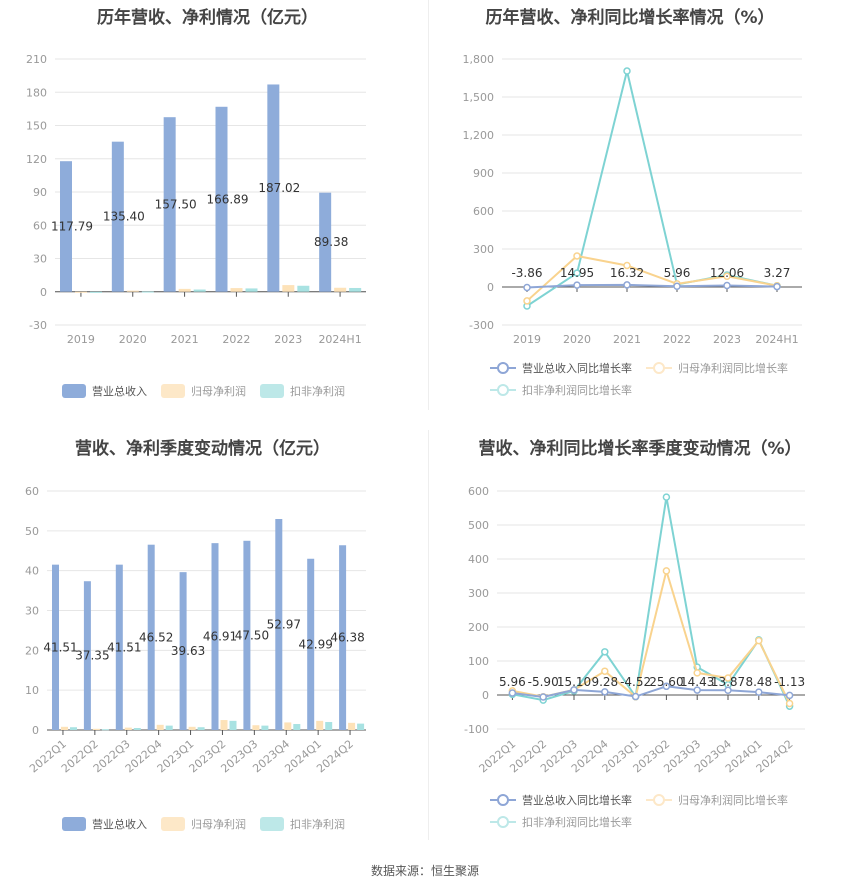 This screenshot has height=891, width=850. What do you see at coordinates (228, 199) in the screenshot?
I see `value-label: 166.89` at bounding box center [228, 199].